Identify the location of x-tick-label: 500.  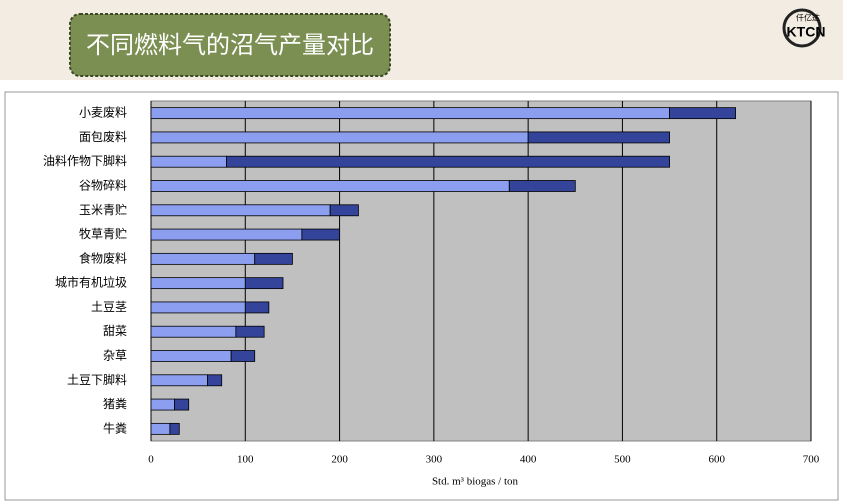
(622, 460).